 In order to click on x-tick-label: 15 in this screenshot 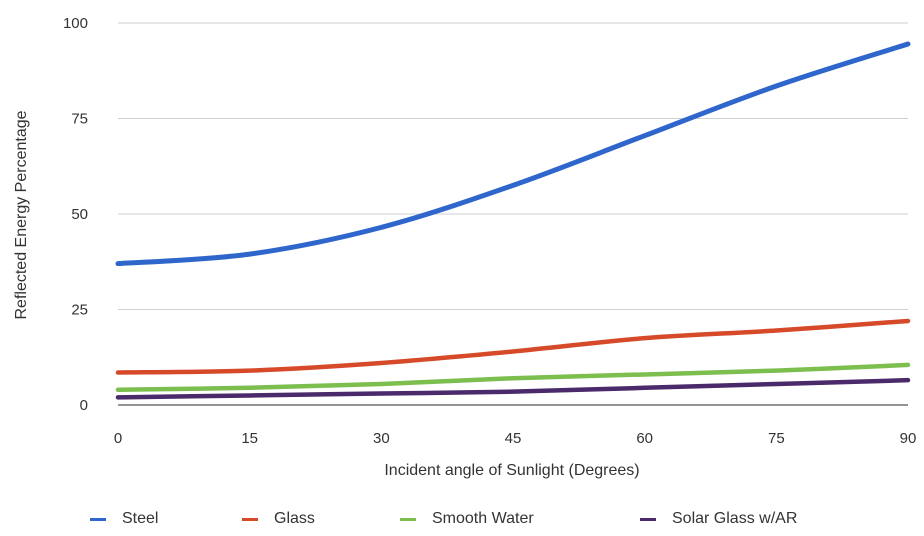, I will do `click(249, 438)`.